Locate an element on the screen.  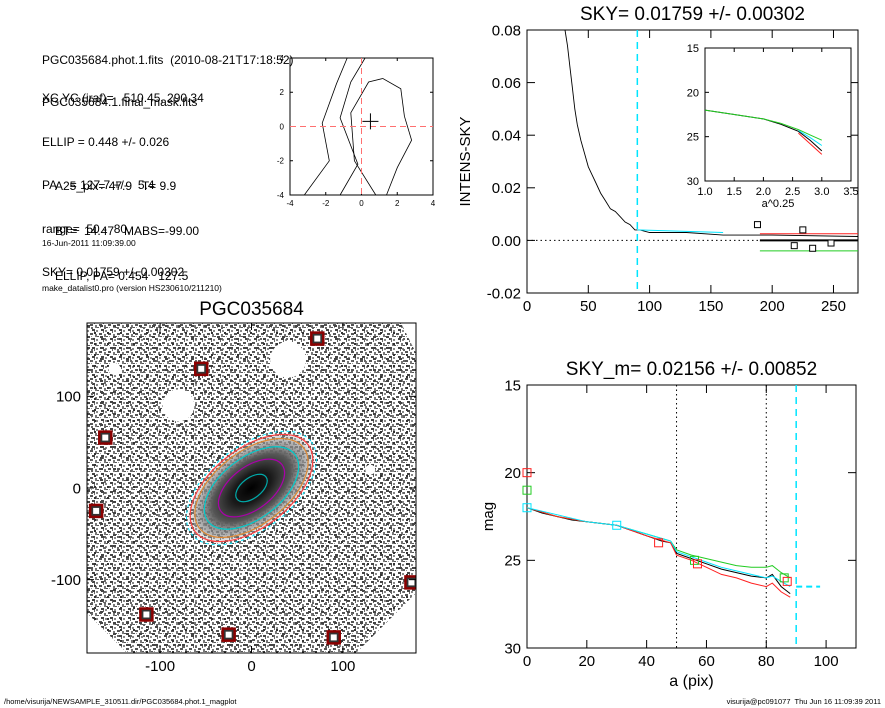
header-line: range= 50.- 80. is located at coordinates (86, 228).